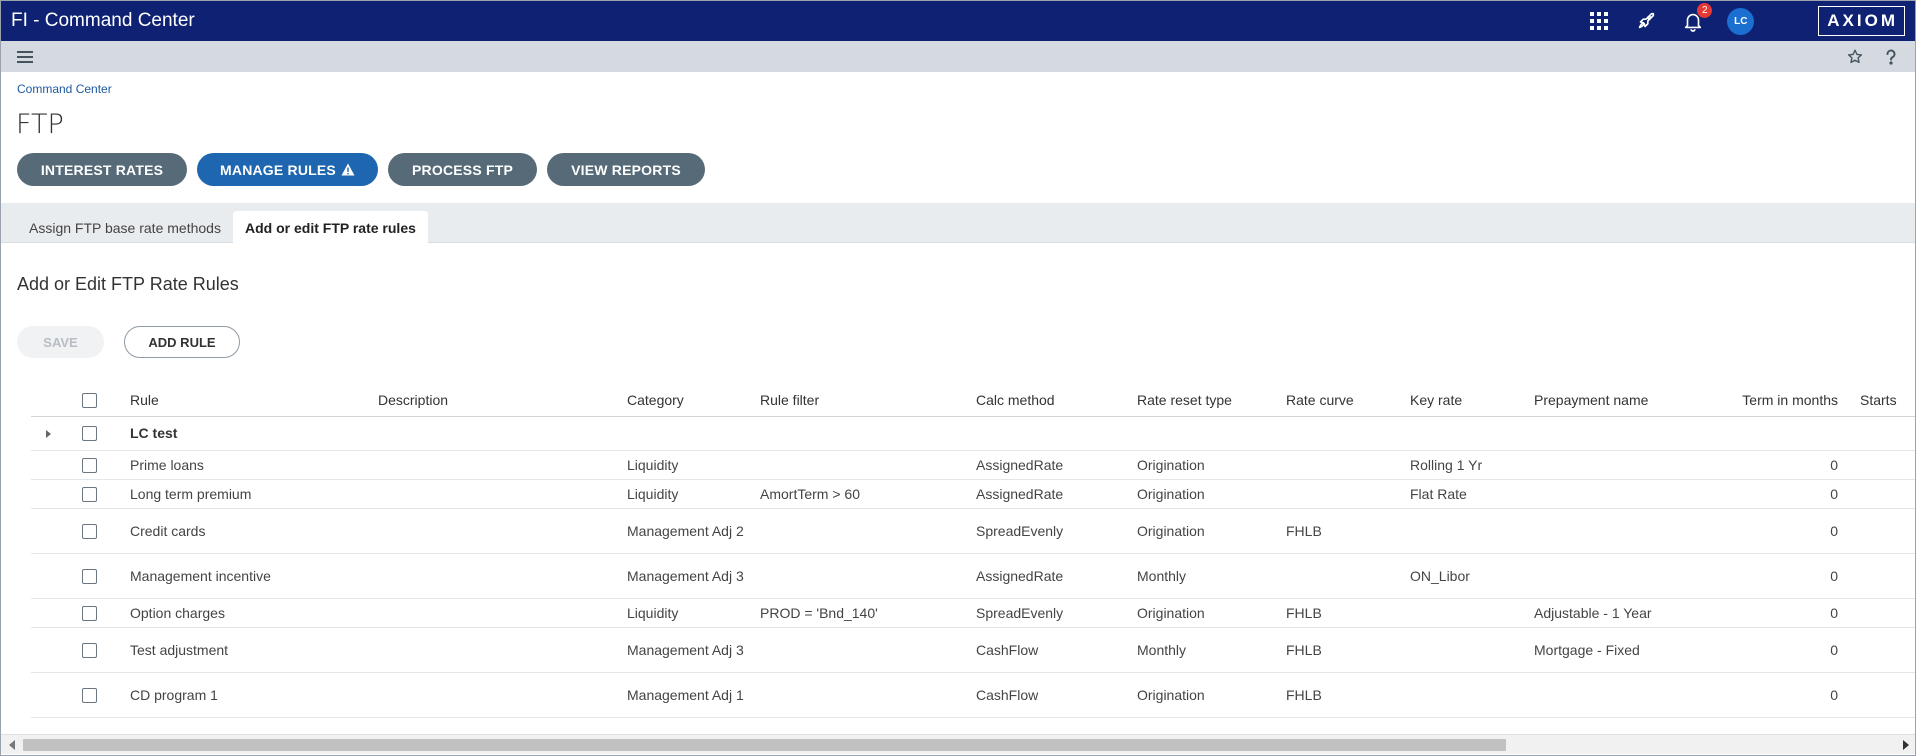 The width and height of the screenshot is (1916, 756). Describe the element at coordinates (1440, 575) in the screenshot. I see `cell-key-rate: ON_Libor` at that location.